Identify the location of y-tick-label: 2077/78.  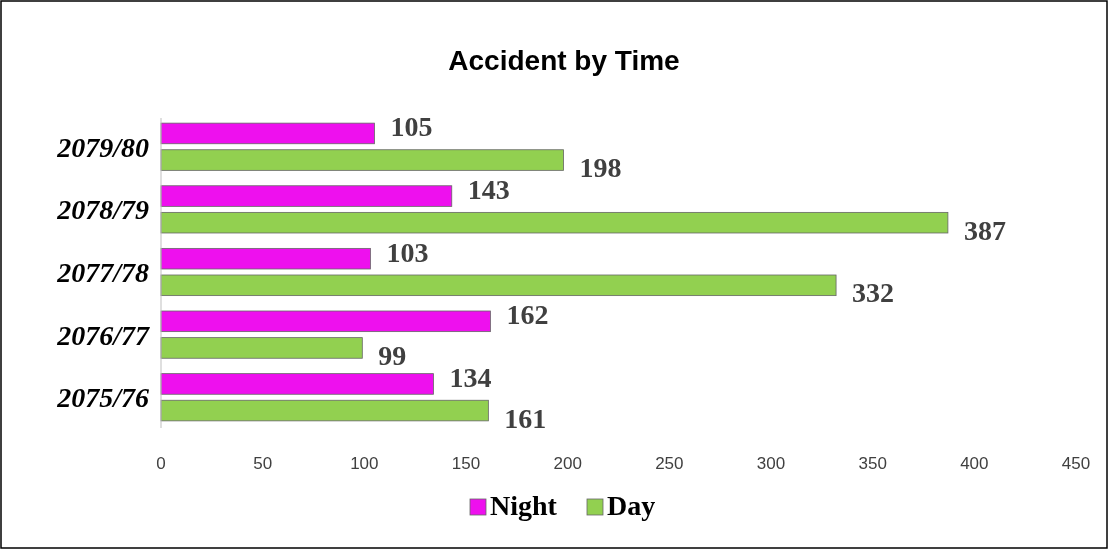
(102, 272).